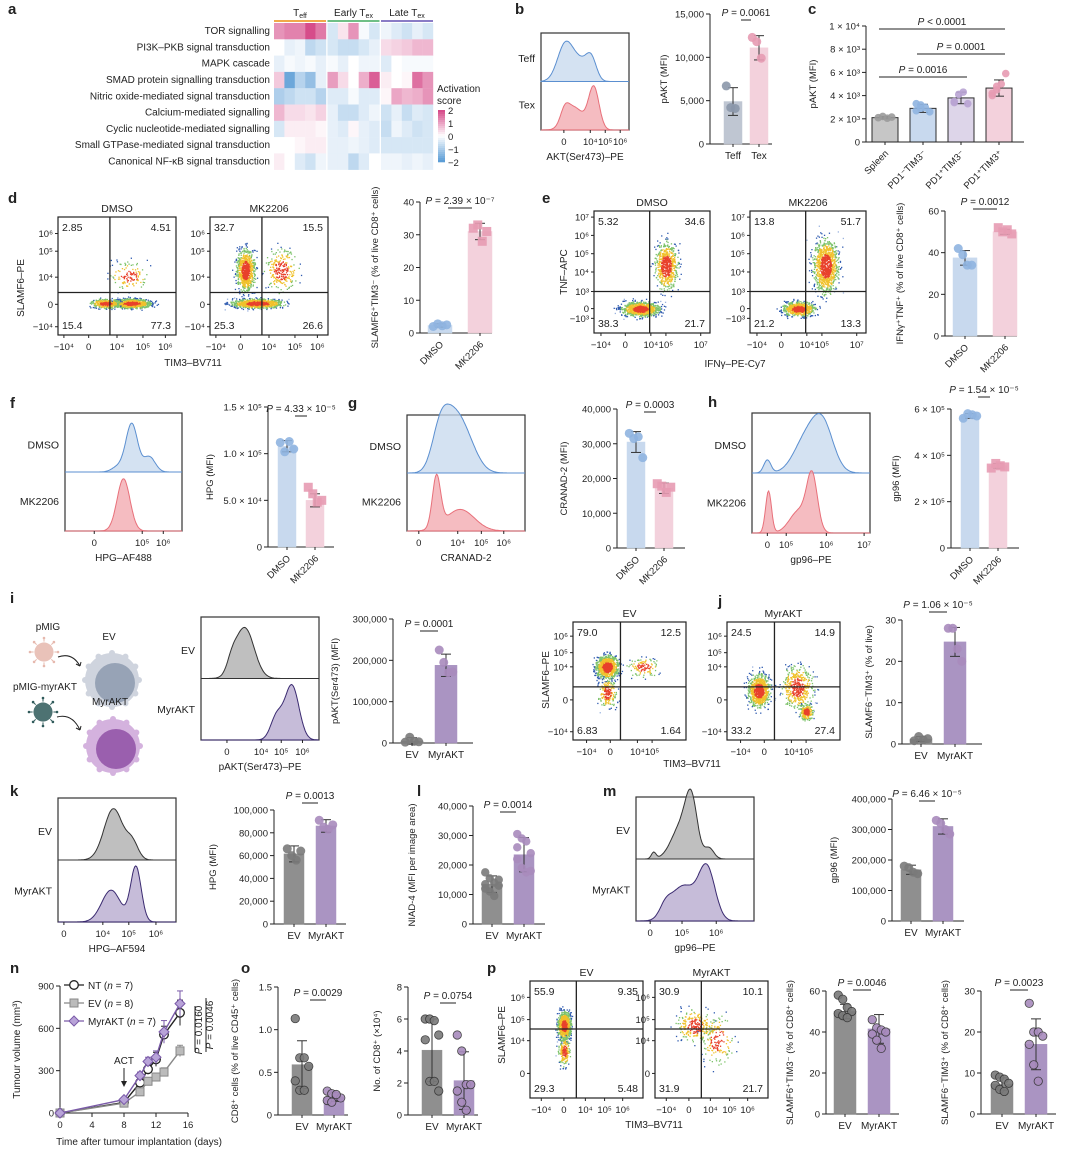  What do you see at coordinates (408, 203) in the screenshot?
I see `y-tick-label: 40` at bounding box center [408, 203].